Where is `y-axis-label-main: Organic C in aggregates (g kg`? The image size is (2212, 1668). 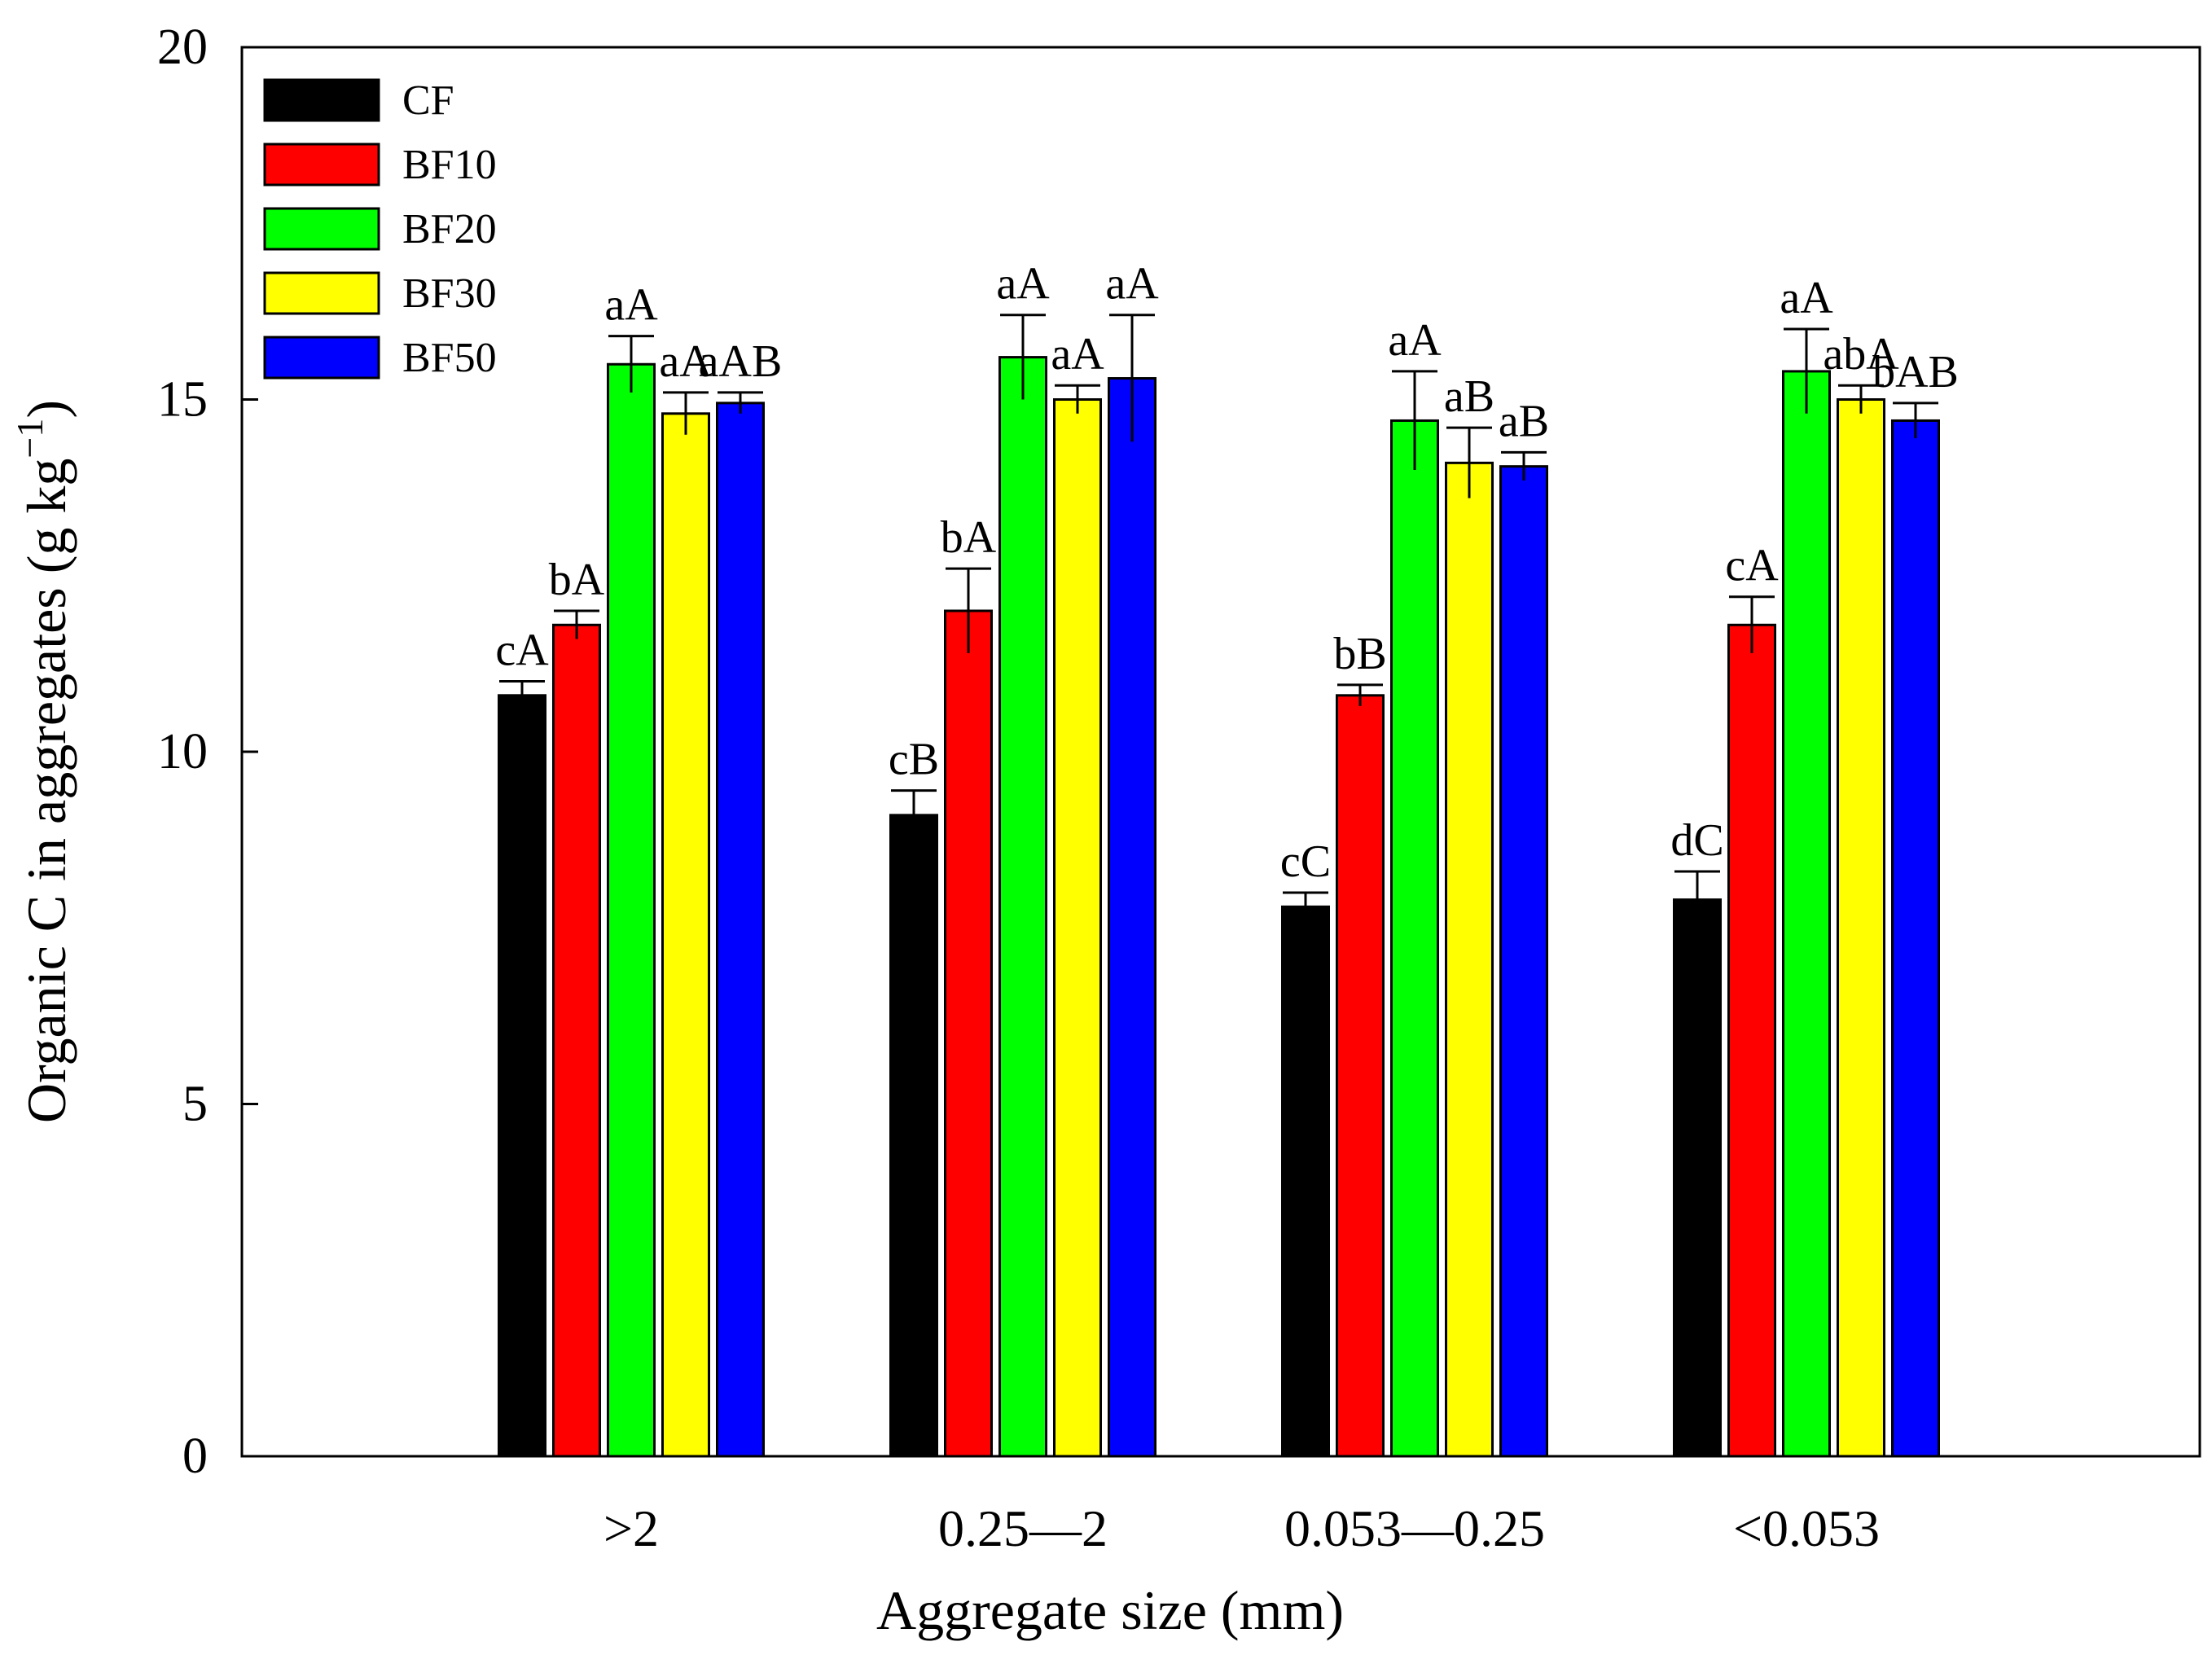 y-axis-label-main: Organic C in aggregates (g kg is located at coordinates (46, 791).